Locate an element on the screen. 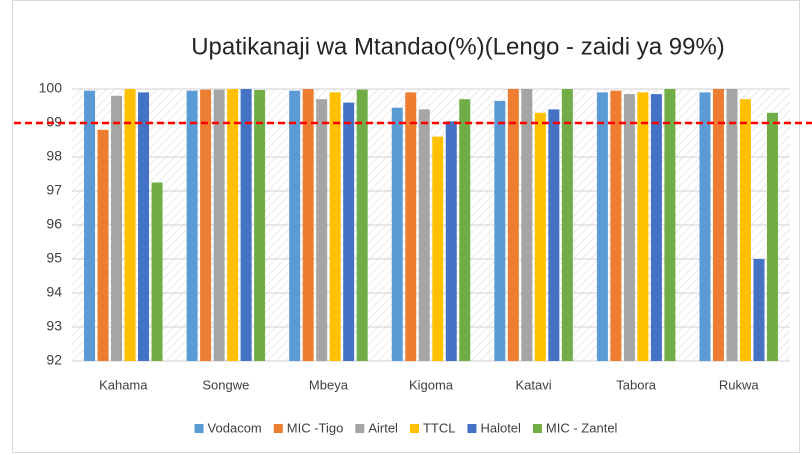  x-tick-label: Kigoma is located at coordinates (431, 384).